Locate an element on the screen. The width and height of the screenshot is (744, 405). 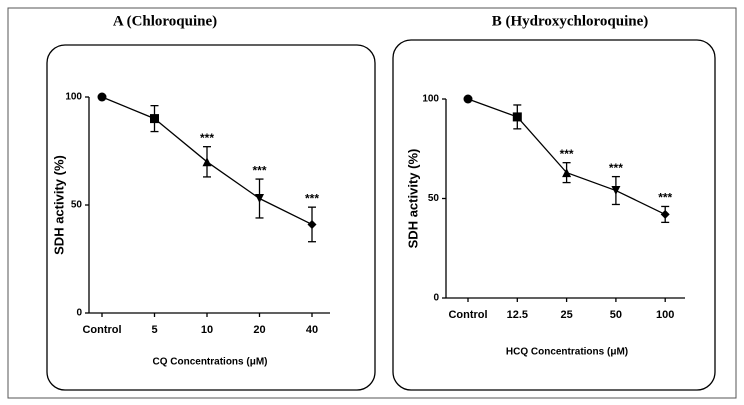
x-tick-label: 20 is located at coordinates (259, 330).